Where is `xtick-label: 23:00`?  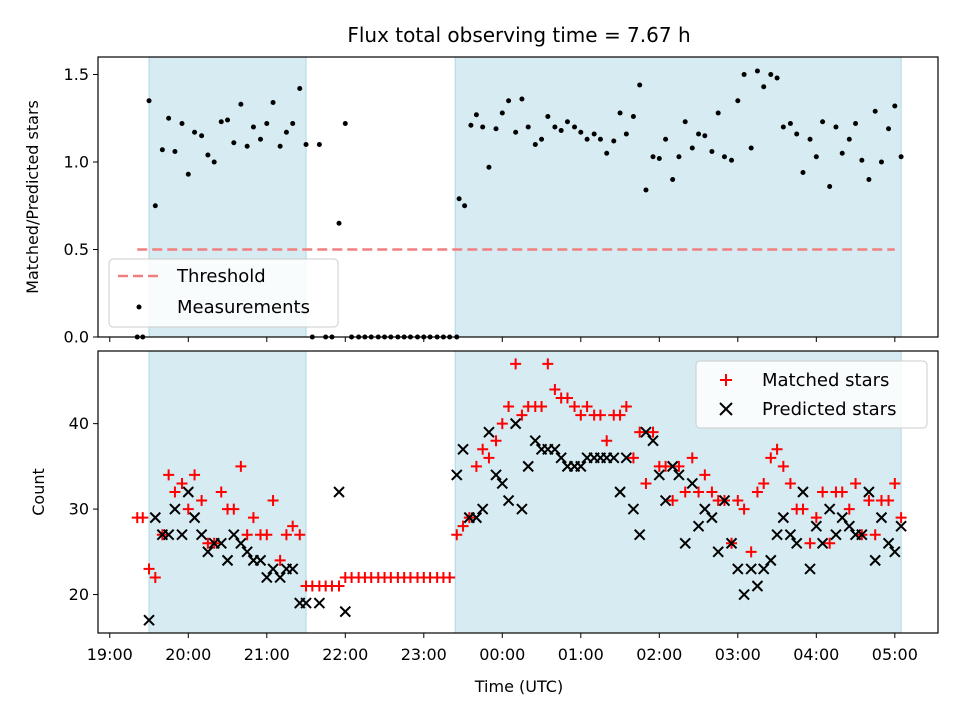
xtick-label: 23:00 is located at coordinates (424, 654).